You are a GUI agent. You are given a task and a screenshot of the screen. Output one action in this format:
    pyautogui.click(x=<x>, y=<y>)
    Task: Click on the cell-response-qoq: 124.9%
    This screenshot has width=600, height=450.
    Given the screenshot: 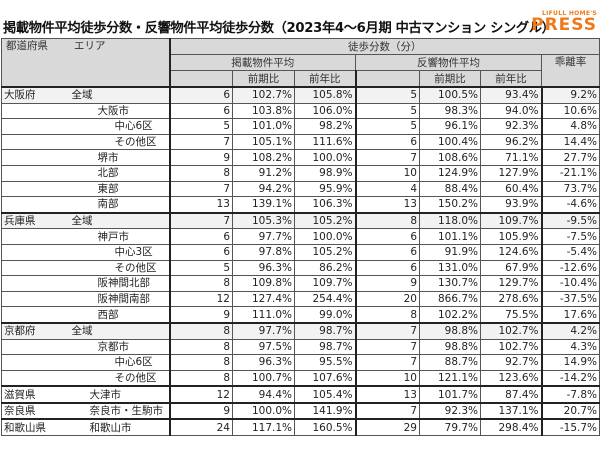 What is the action you would take?
    pyautogui.click(x=450, y=173)
    